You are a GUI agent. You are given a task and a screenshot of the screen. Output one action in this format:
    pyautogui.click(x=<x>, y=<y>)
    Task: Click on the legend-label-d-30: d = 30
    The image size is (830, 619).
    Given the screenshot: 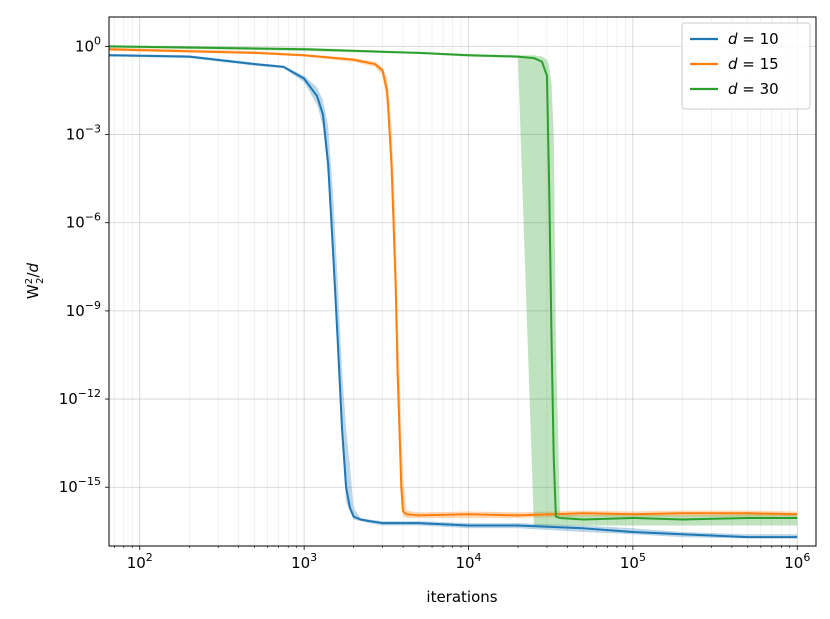 What is the action you would take?
    pyautogui.click(x=753, y=89)
    